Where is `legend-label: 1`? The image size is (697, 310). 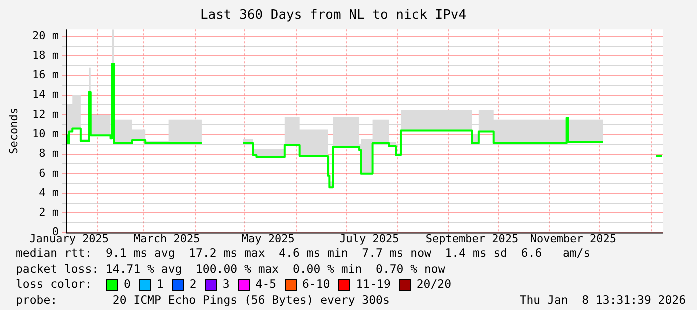
legend-label: 1 is located at coordinates (160, 284).